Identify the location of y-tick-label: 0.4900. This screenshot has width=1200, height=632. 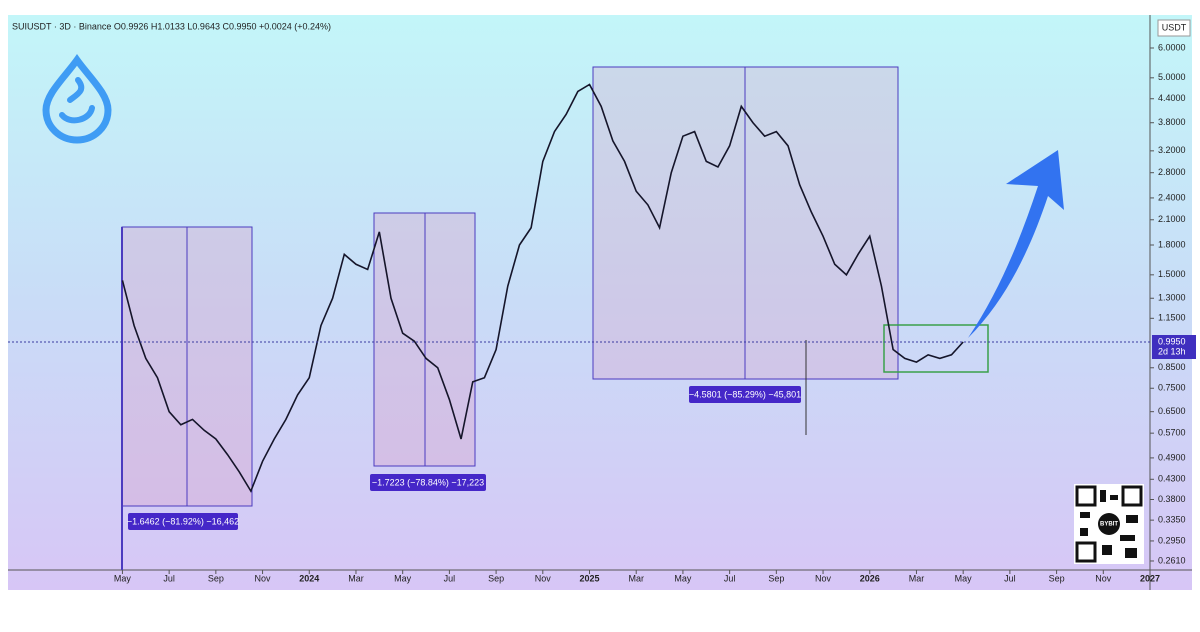
(1172, 457).